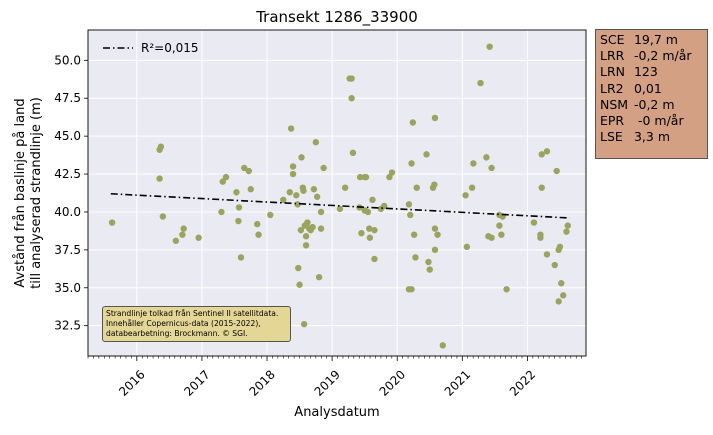 Image resolution: width=713 pixels, height=435 pixels. I want to click on stat-key: EPR, so click(612, 121).